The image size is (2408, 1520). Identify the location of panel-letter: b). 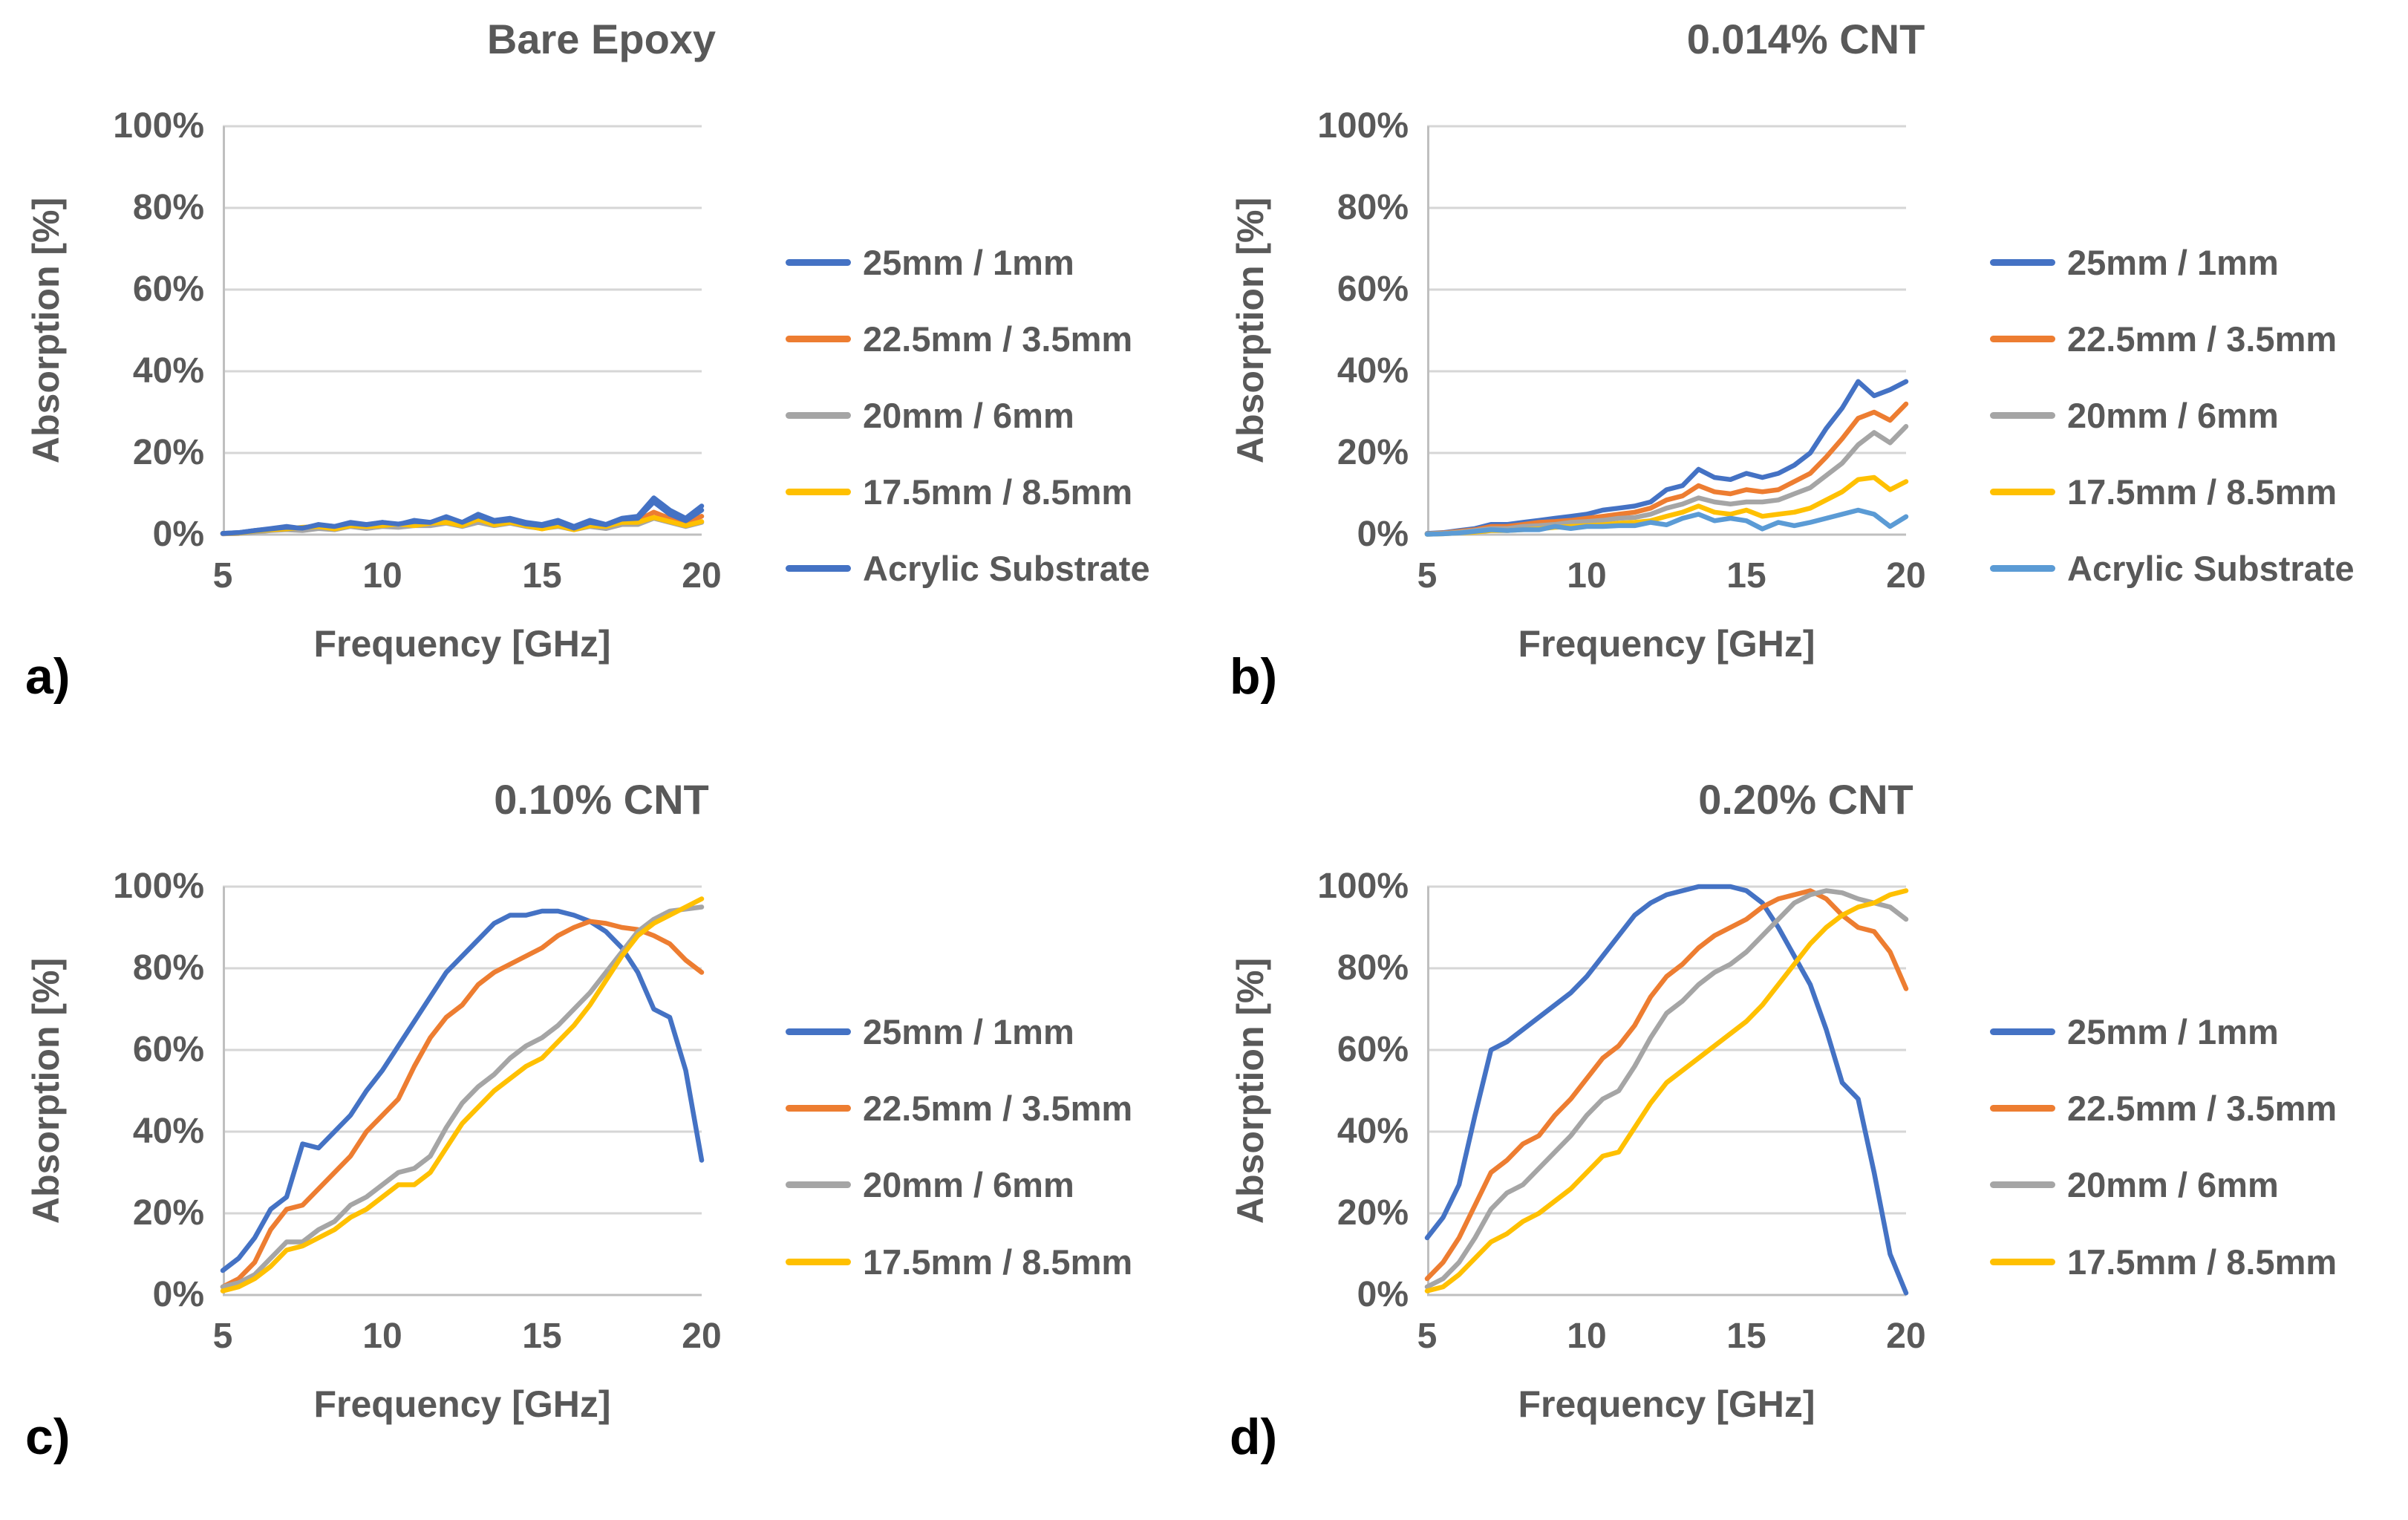
(1254, 676).